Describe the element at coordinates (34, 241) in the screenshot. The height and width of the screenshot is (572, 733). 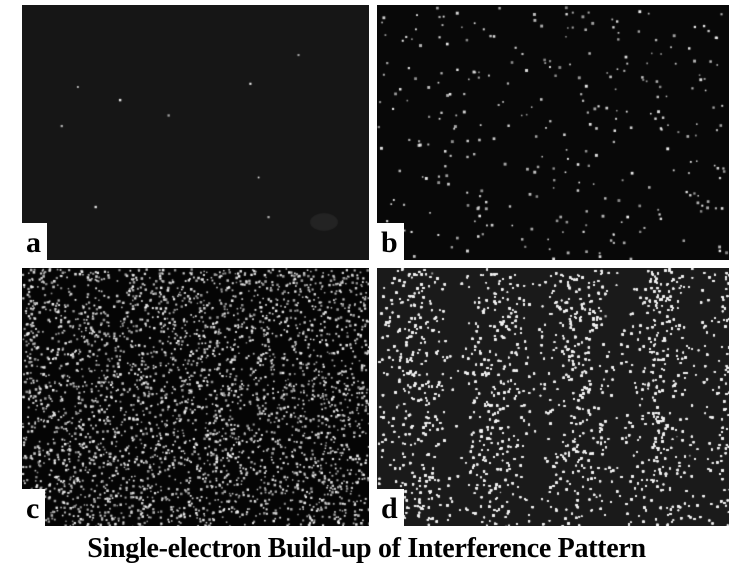
I see `panel-label-a: a` at that location.